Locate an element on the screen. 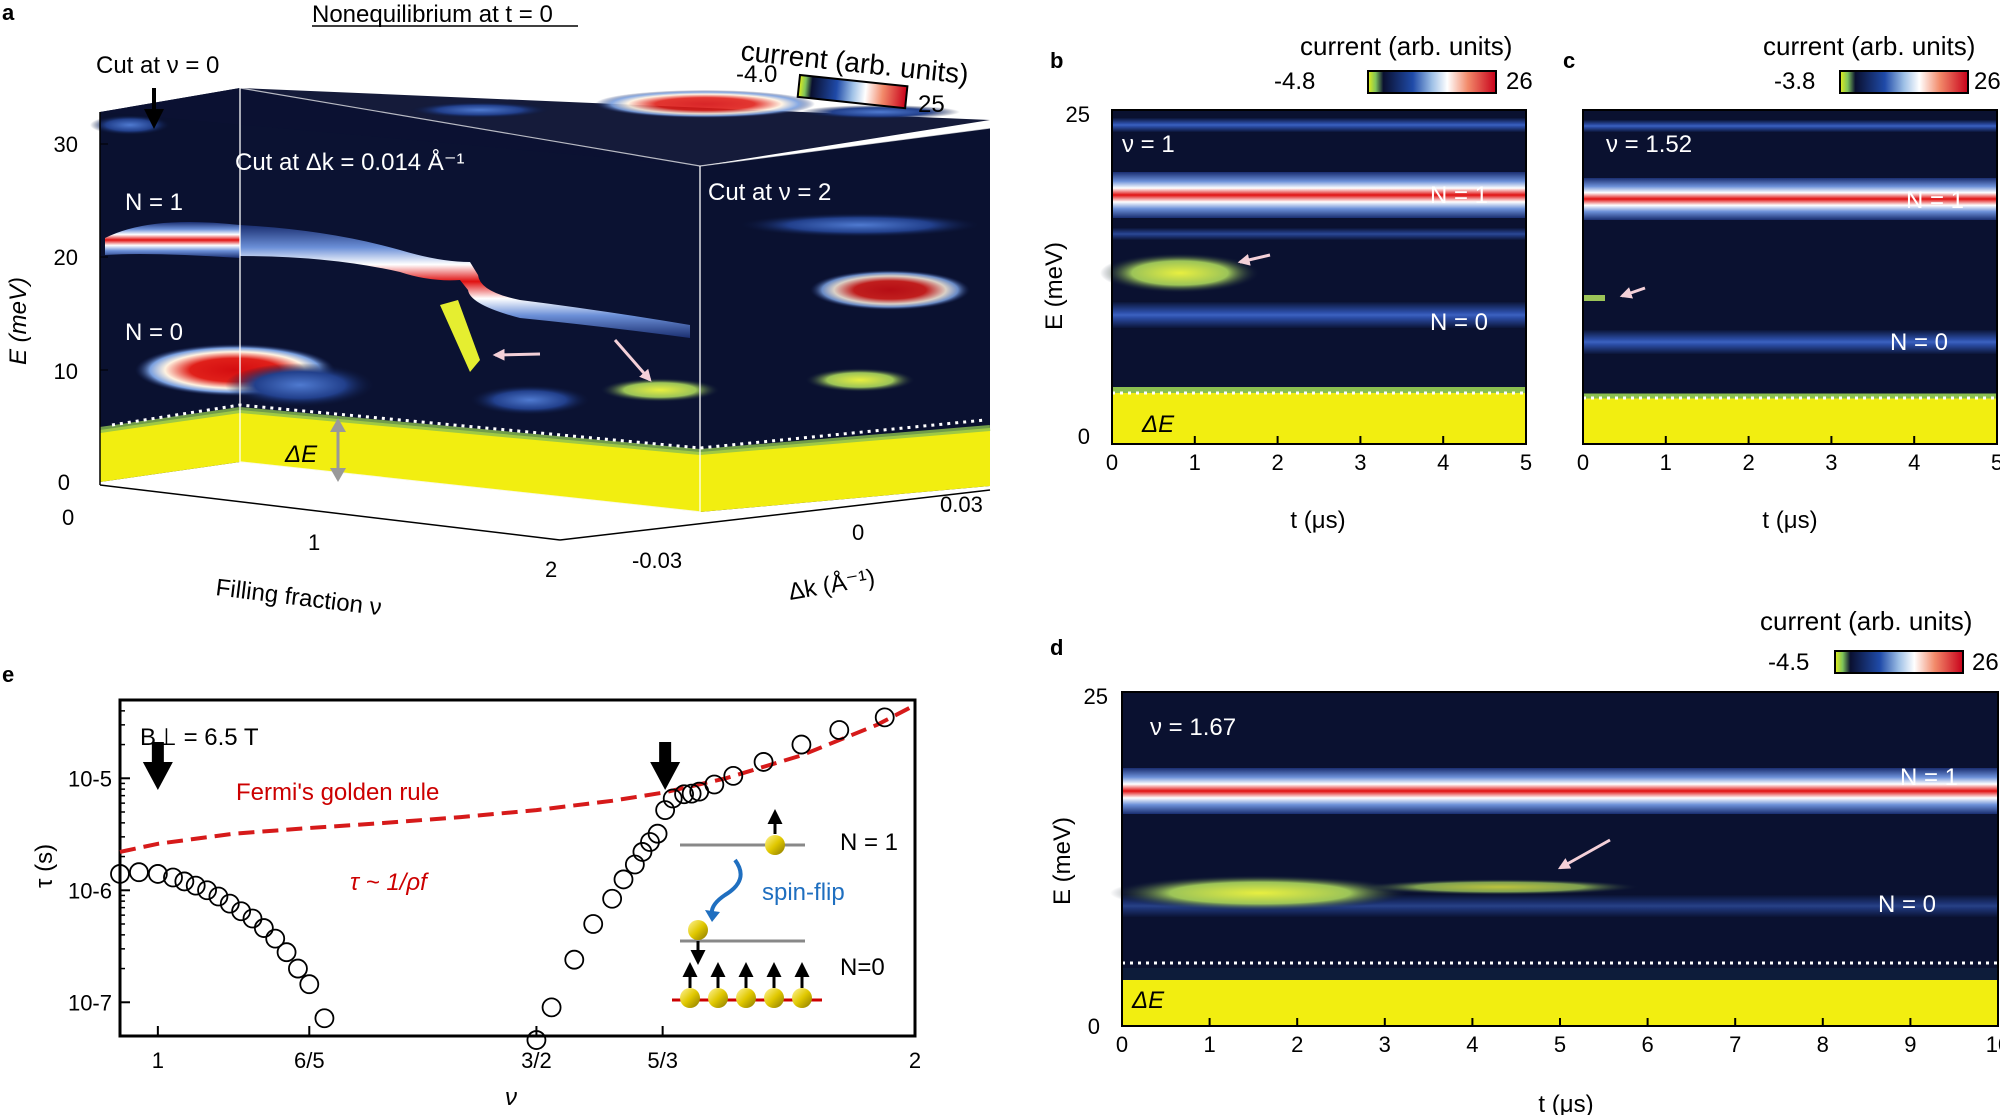  green-streak-front is located at coordinates (660, 390).